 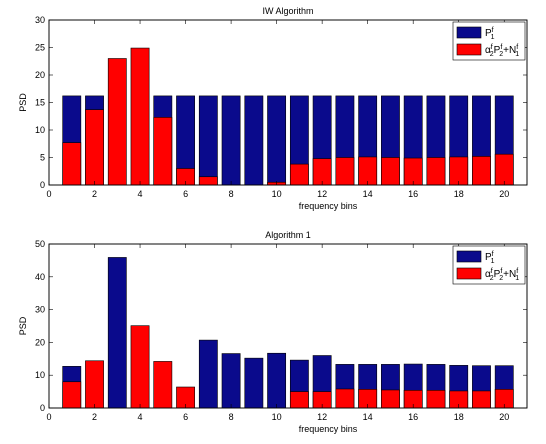 What do you see at coordinates (288, 235) in the screenshot?
I see `chart-title: Algorithm 1` at bounding box center [288, 235].